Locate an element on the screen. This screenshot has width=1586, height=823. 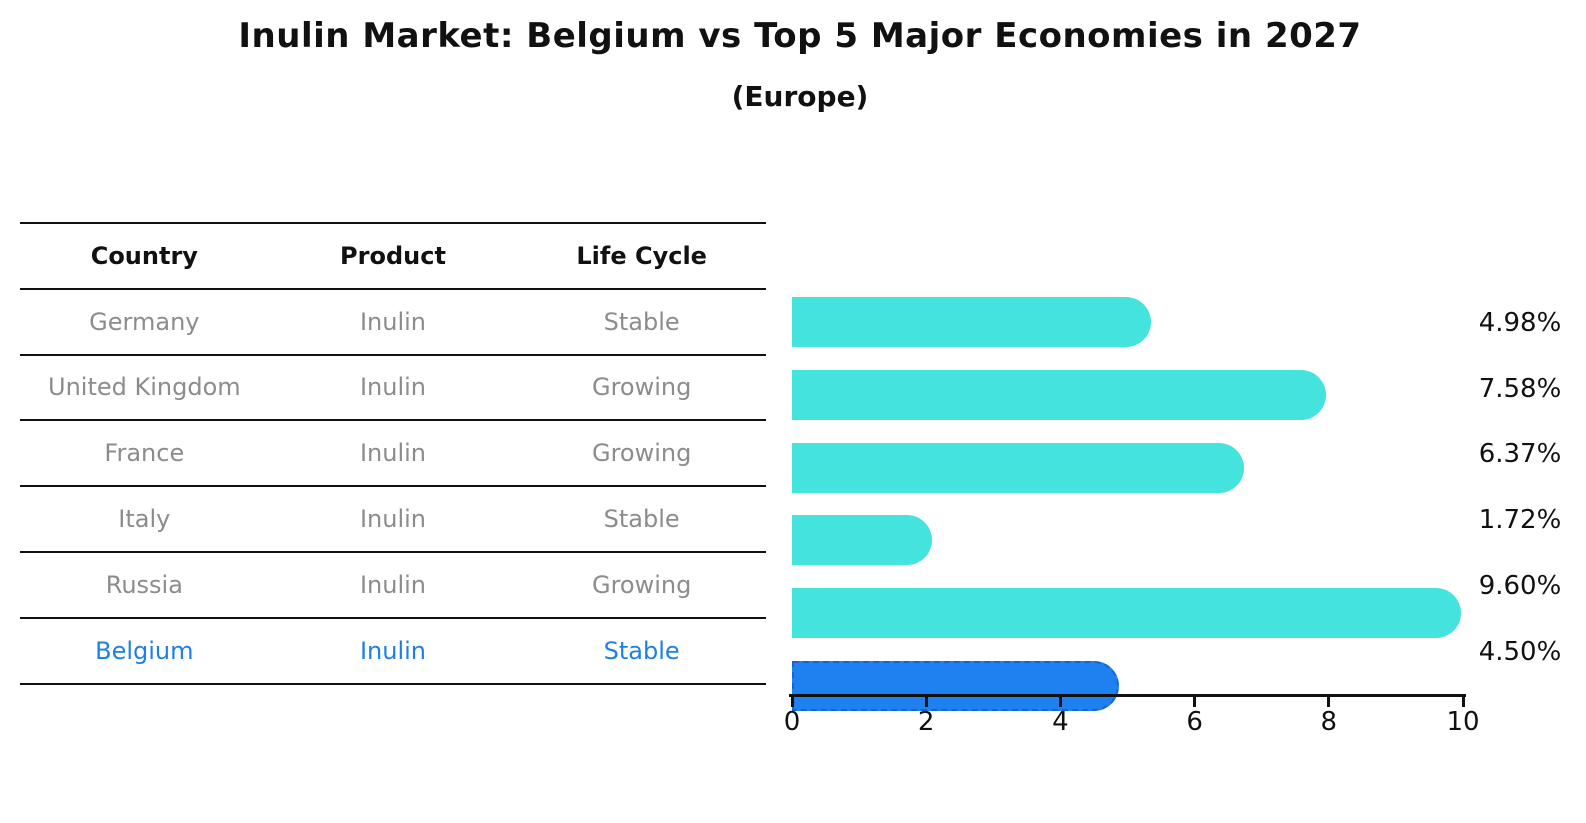
value-label-belgium: 4.50% is located at coordinates (1520, 651).